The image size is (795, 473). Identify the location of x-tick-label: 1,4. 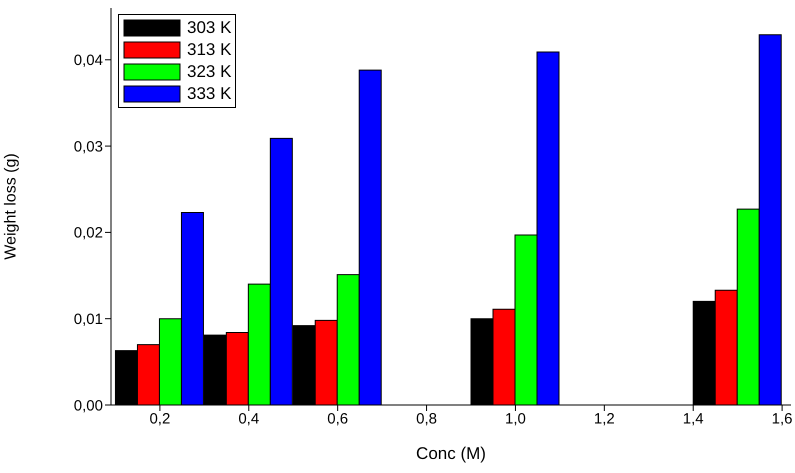
(693, 419).